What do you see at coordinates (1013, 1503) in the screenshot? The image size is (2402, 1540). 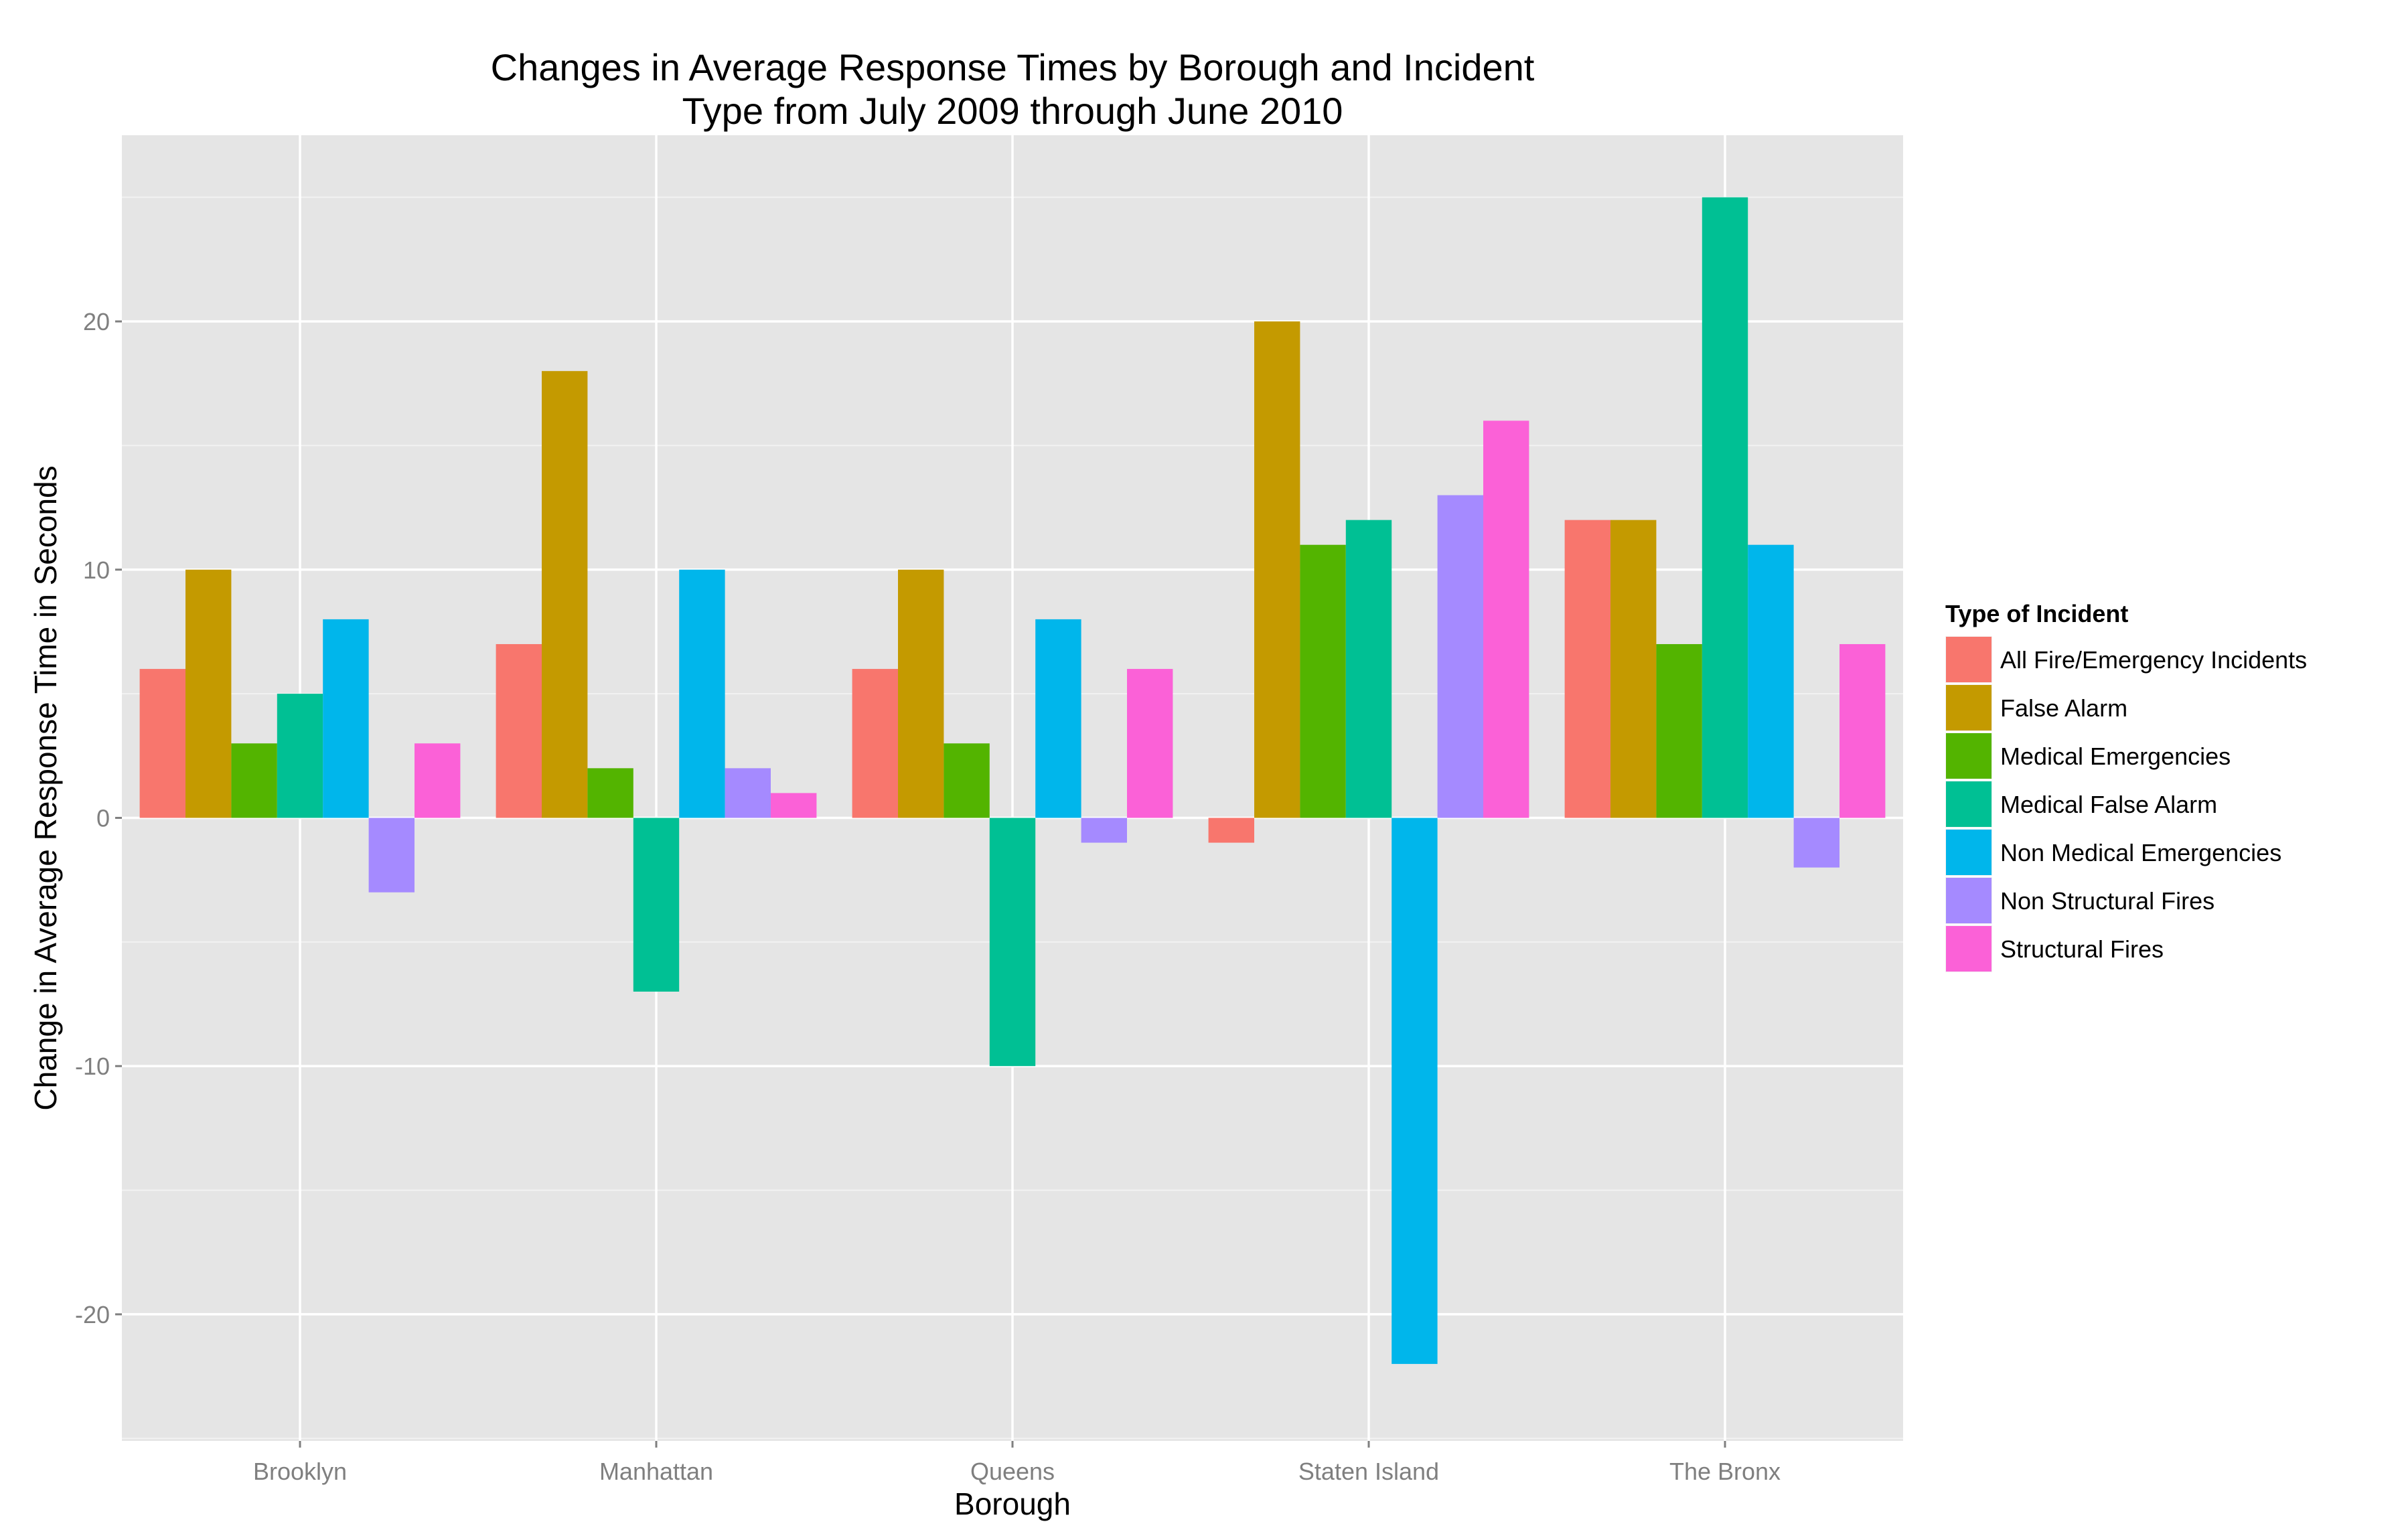 I see `x-axis-title: Borough` at bounding box center [1013, 1503].